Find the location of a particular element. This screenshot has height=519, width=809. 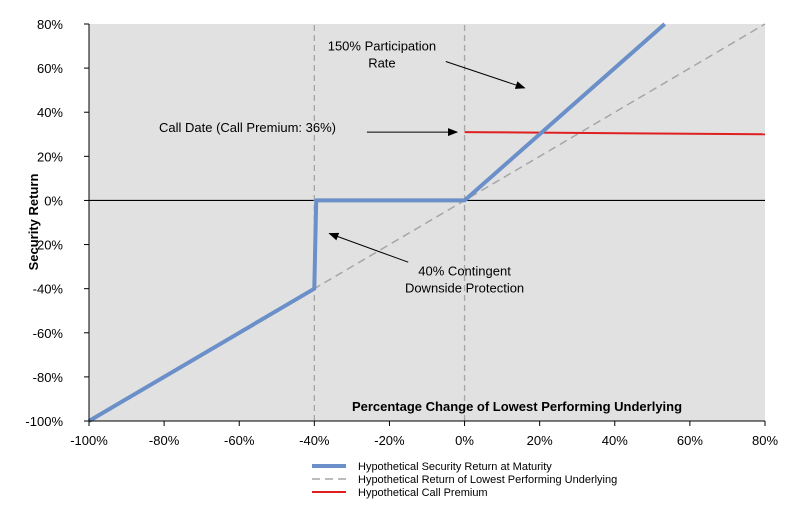

annotation-participation-arrow is located at coordinates (485, 75).